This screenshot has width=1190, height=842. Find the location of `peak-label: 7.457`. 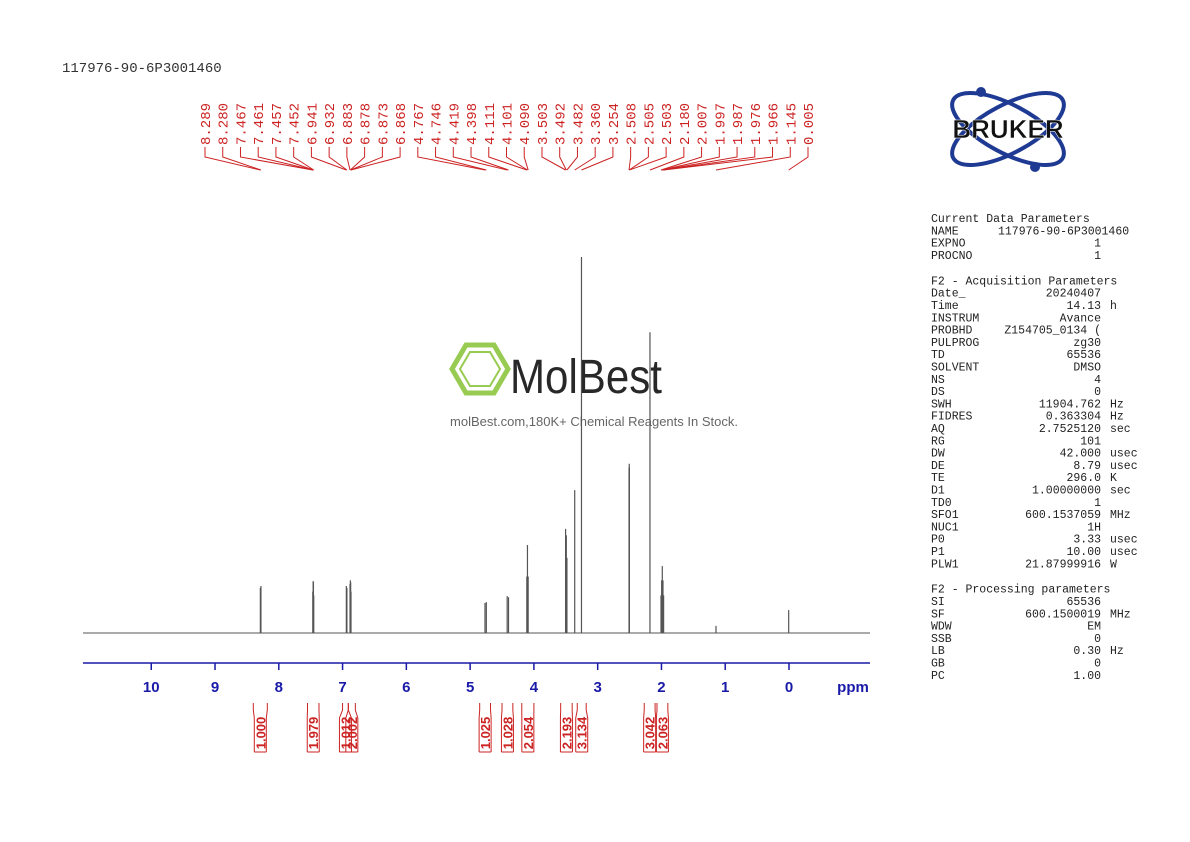

peak-label: 7.457 is located at coordinates (278, 124).